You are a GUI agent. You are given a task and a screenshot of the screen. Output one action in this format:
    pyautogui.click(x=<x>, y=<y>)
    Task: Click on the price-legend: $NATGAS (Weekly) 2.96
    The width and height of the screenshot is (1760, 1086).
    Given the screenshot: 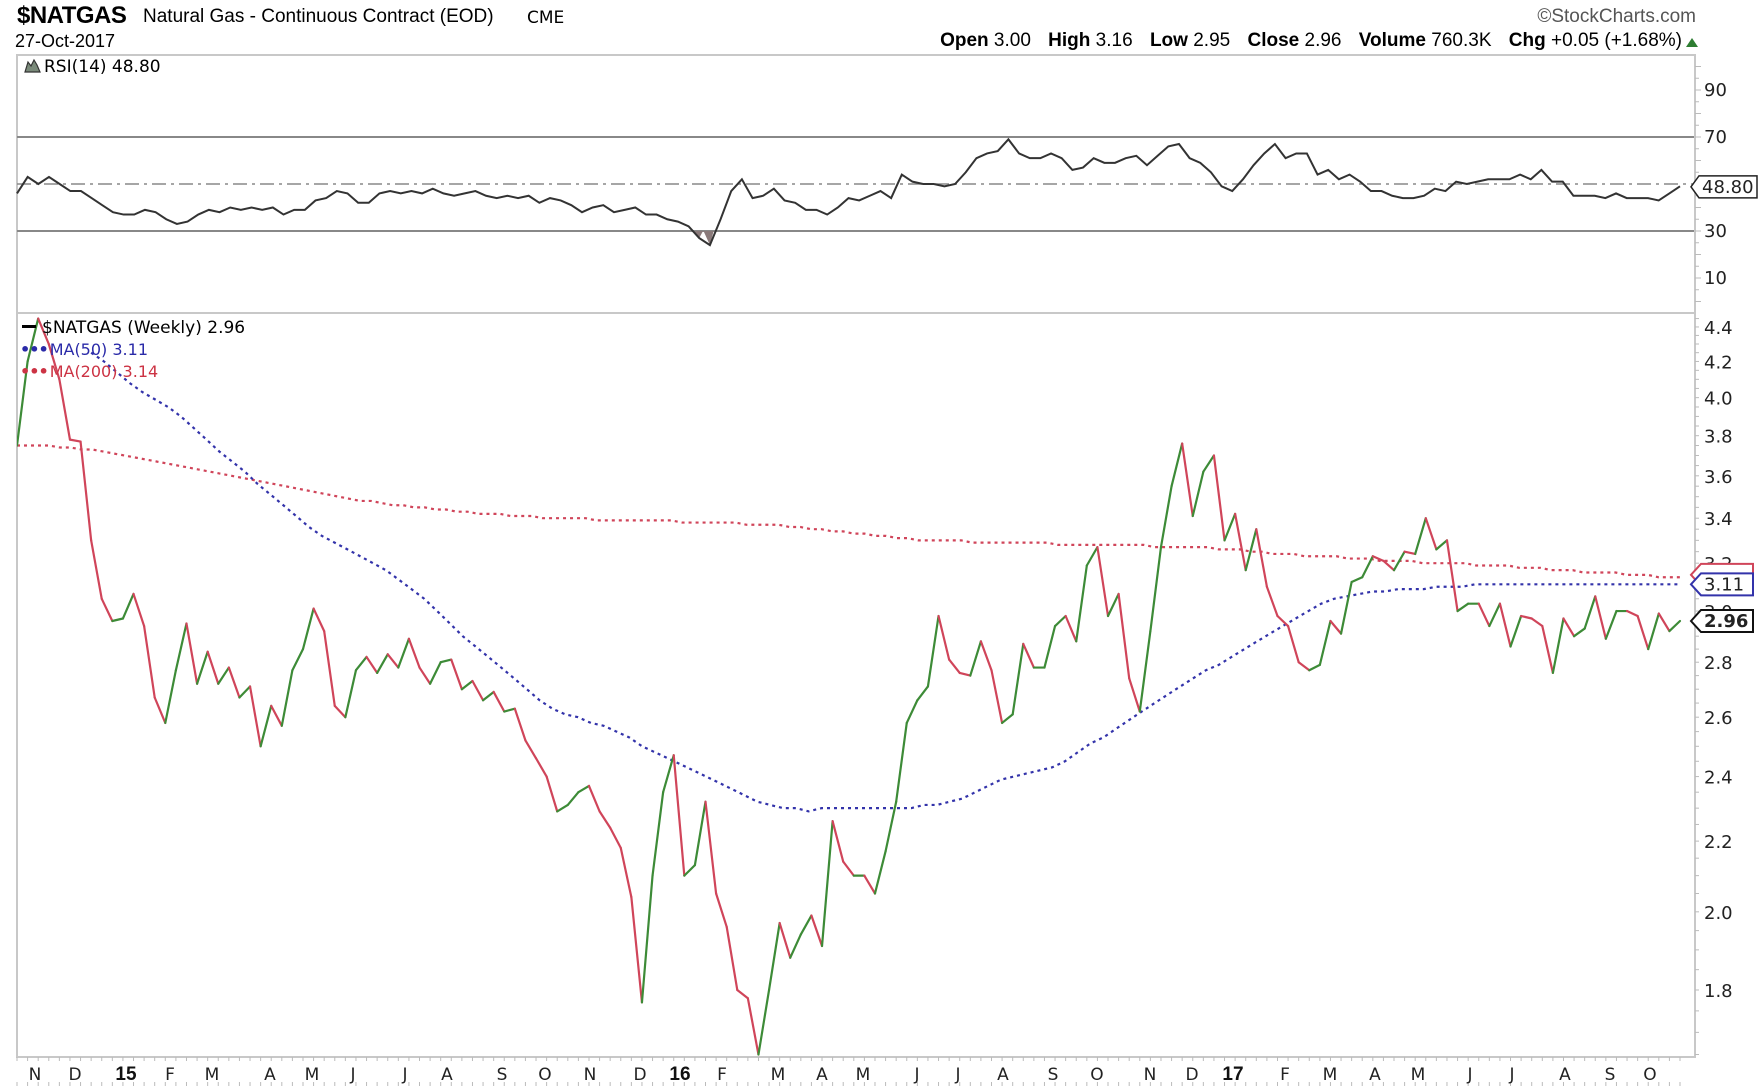 What is the action you would take?
    pyautogui.click(x=133, y=328)
    